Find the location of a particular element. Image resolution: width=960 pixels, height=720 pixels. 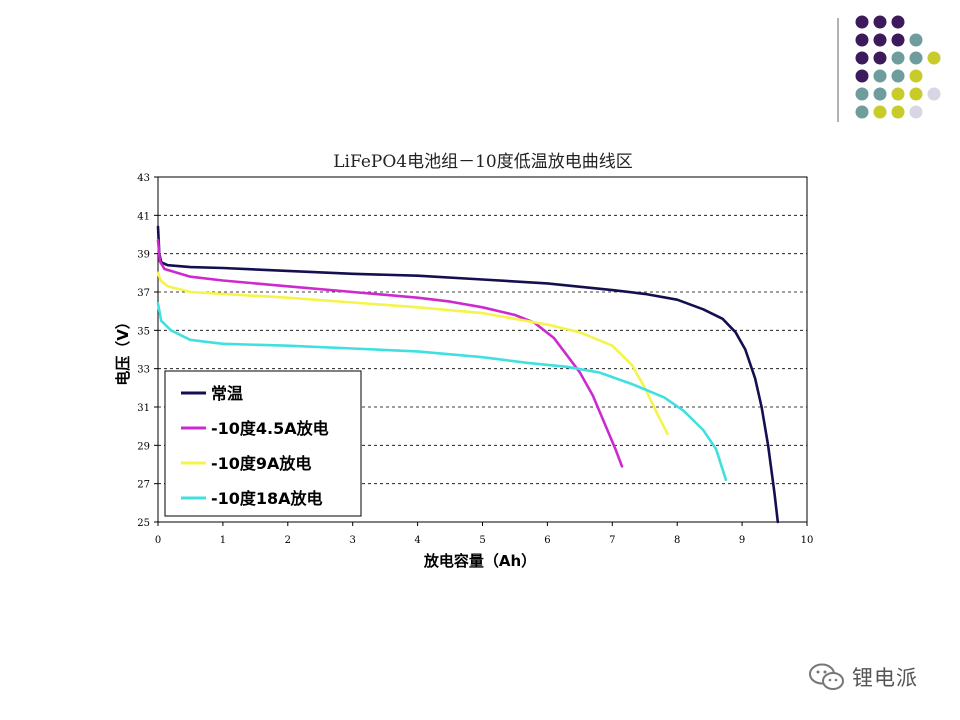

y-axis-ticks: 25 27 29 31 33 35 37 39 41 43 is located at coordinates (147, 351).